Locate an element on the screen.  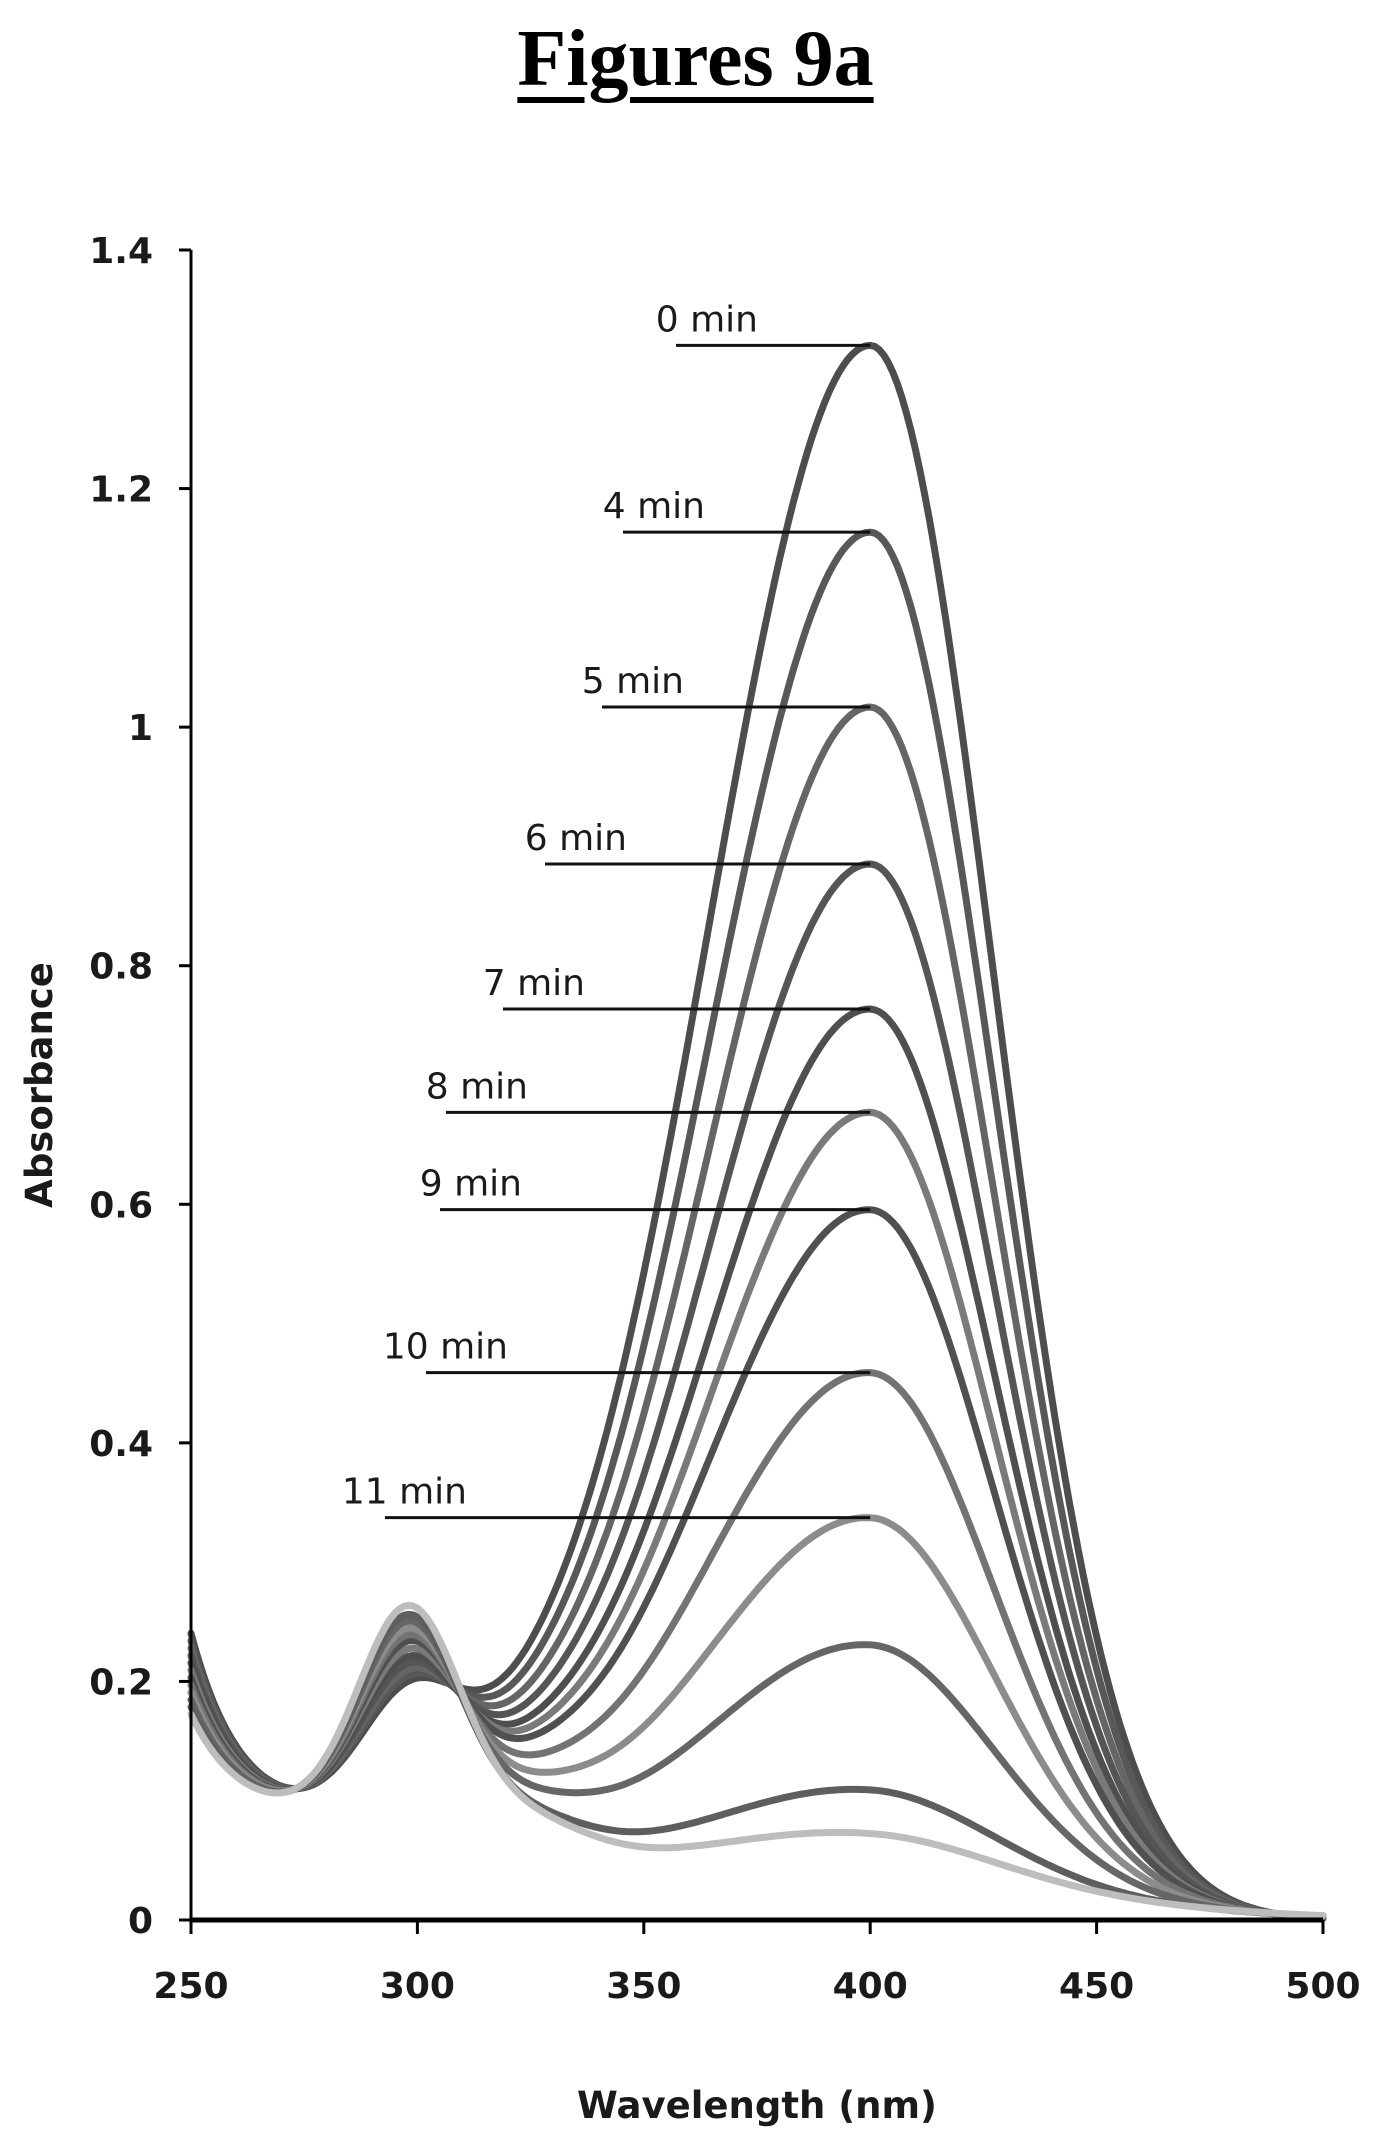
annotation-5-min: 5 min is located at coordinates (633, 681).